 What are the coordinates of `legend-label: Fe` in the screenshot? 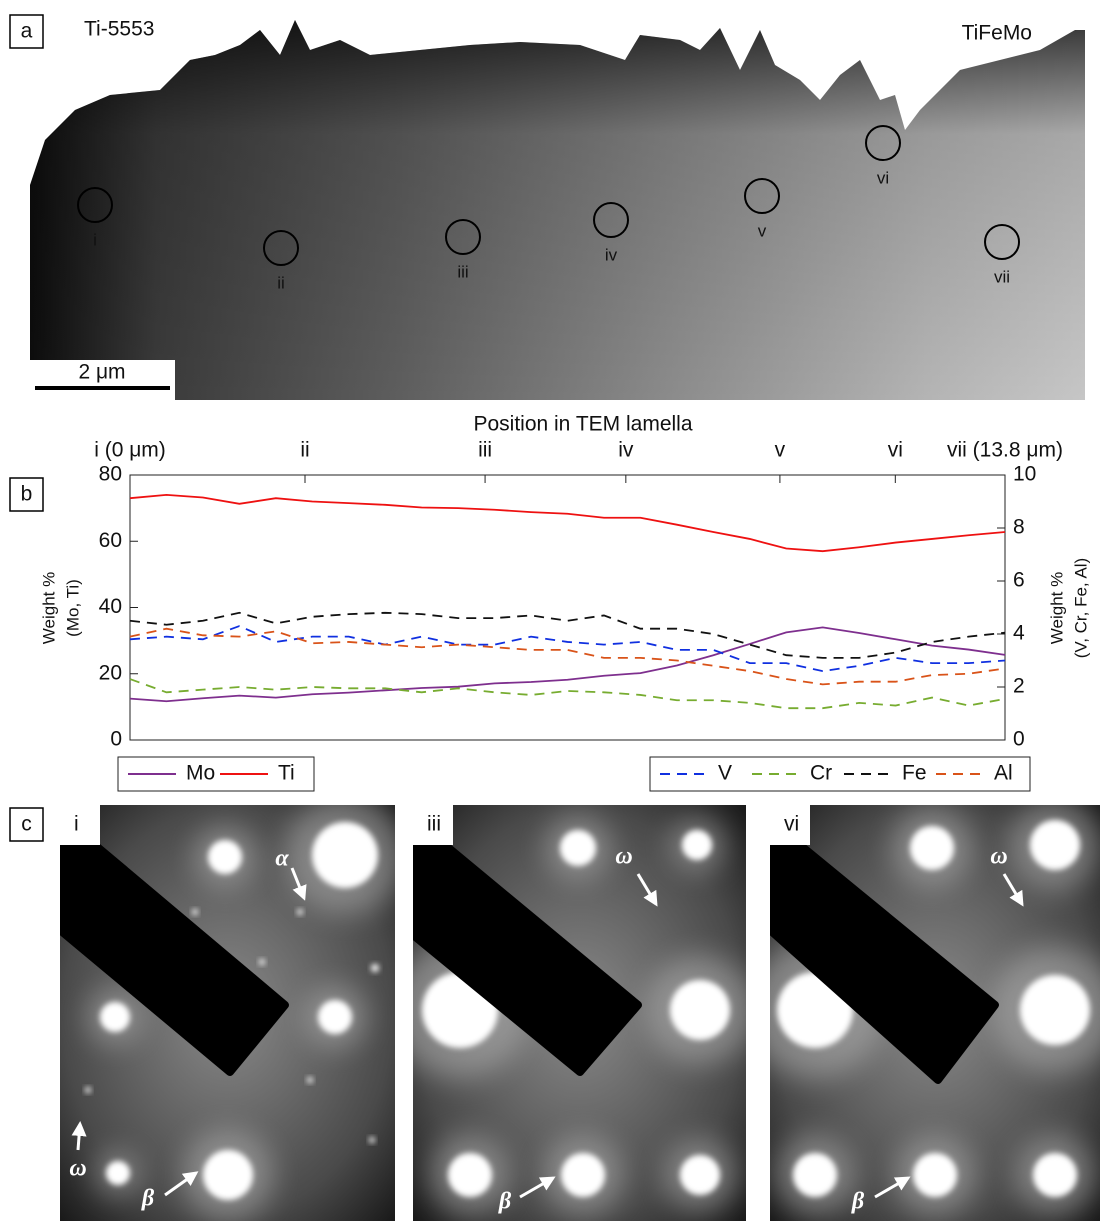 It's located at (914, 773).